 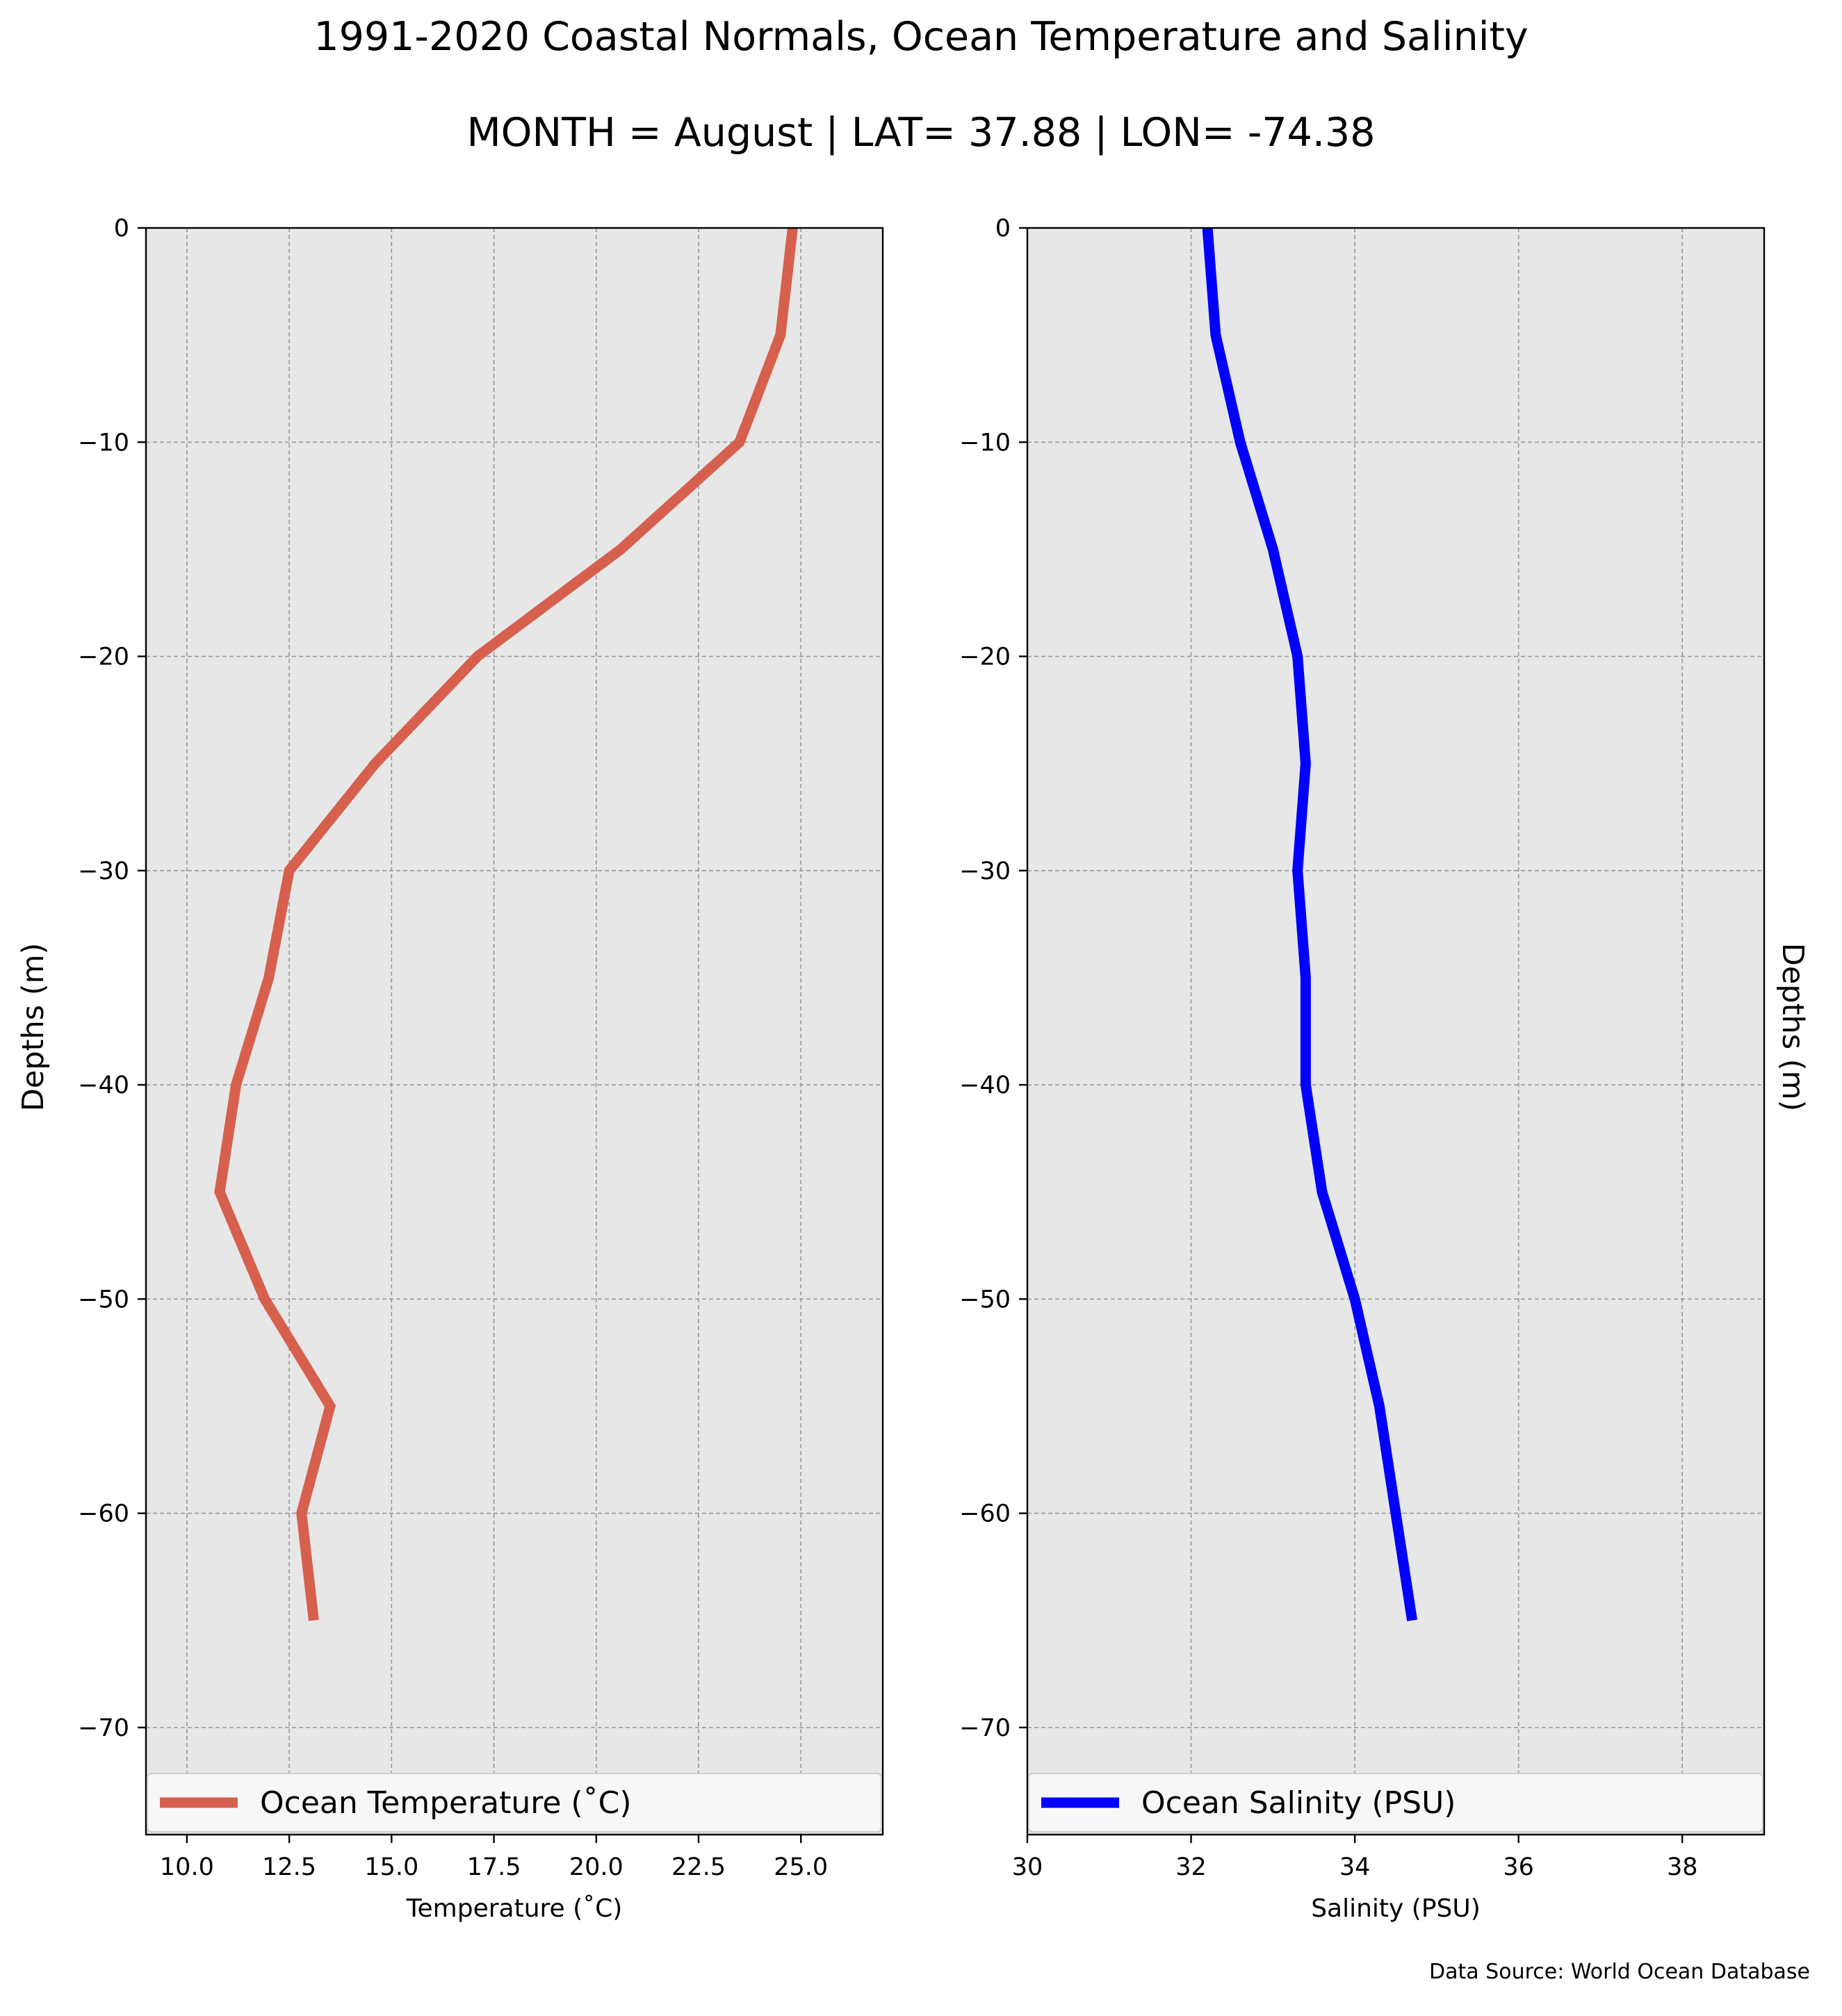 I want to click on salinity-series-line, so click(x=1310, y=924).